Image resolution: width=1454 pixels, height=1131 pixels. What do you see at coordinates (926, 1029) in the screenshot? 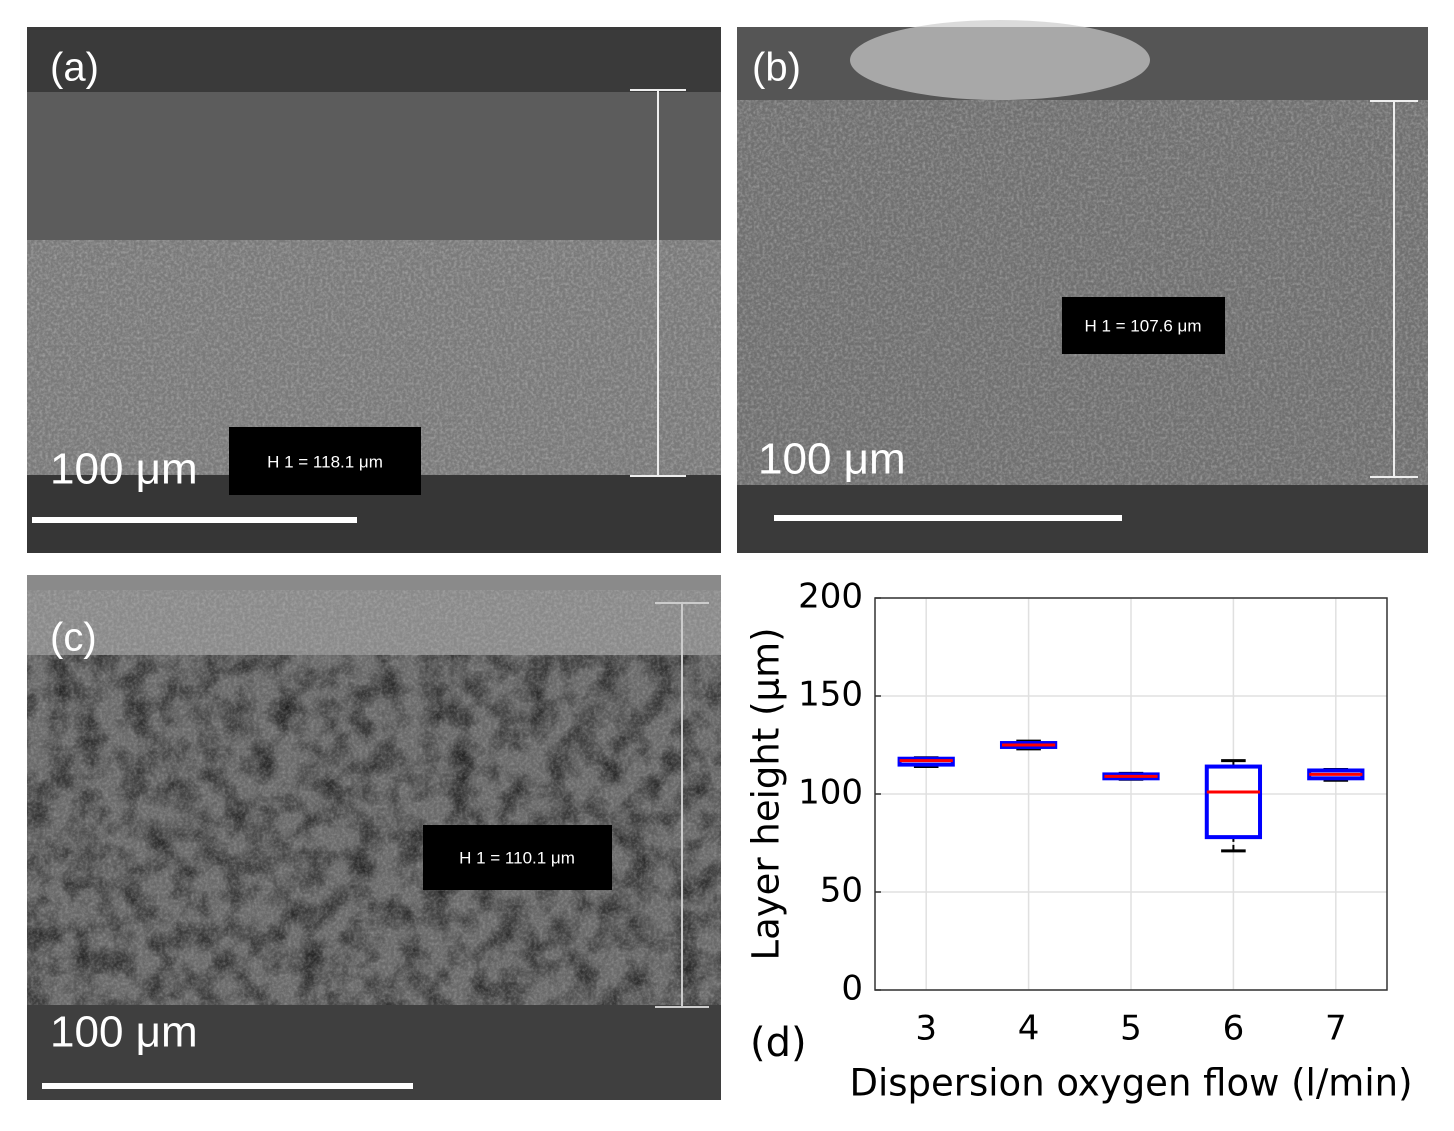
I see `x-tick-label: 3` at bounding box center [926, 1029].